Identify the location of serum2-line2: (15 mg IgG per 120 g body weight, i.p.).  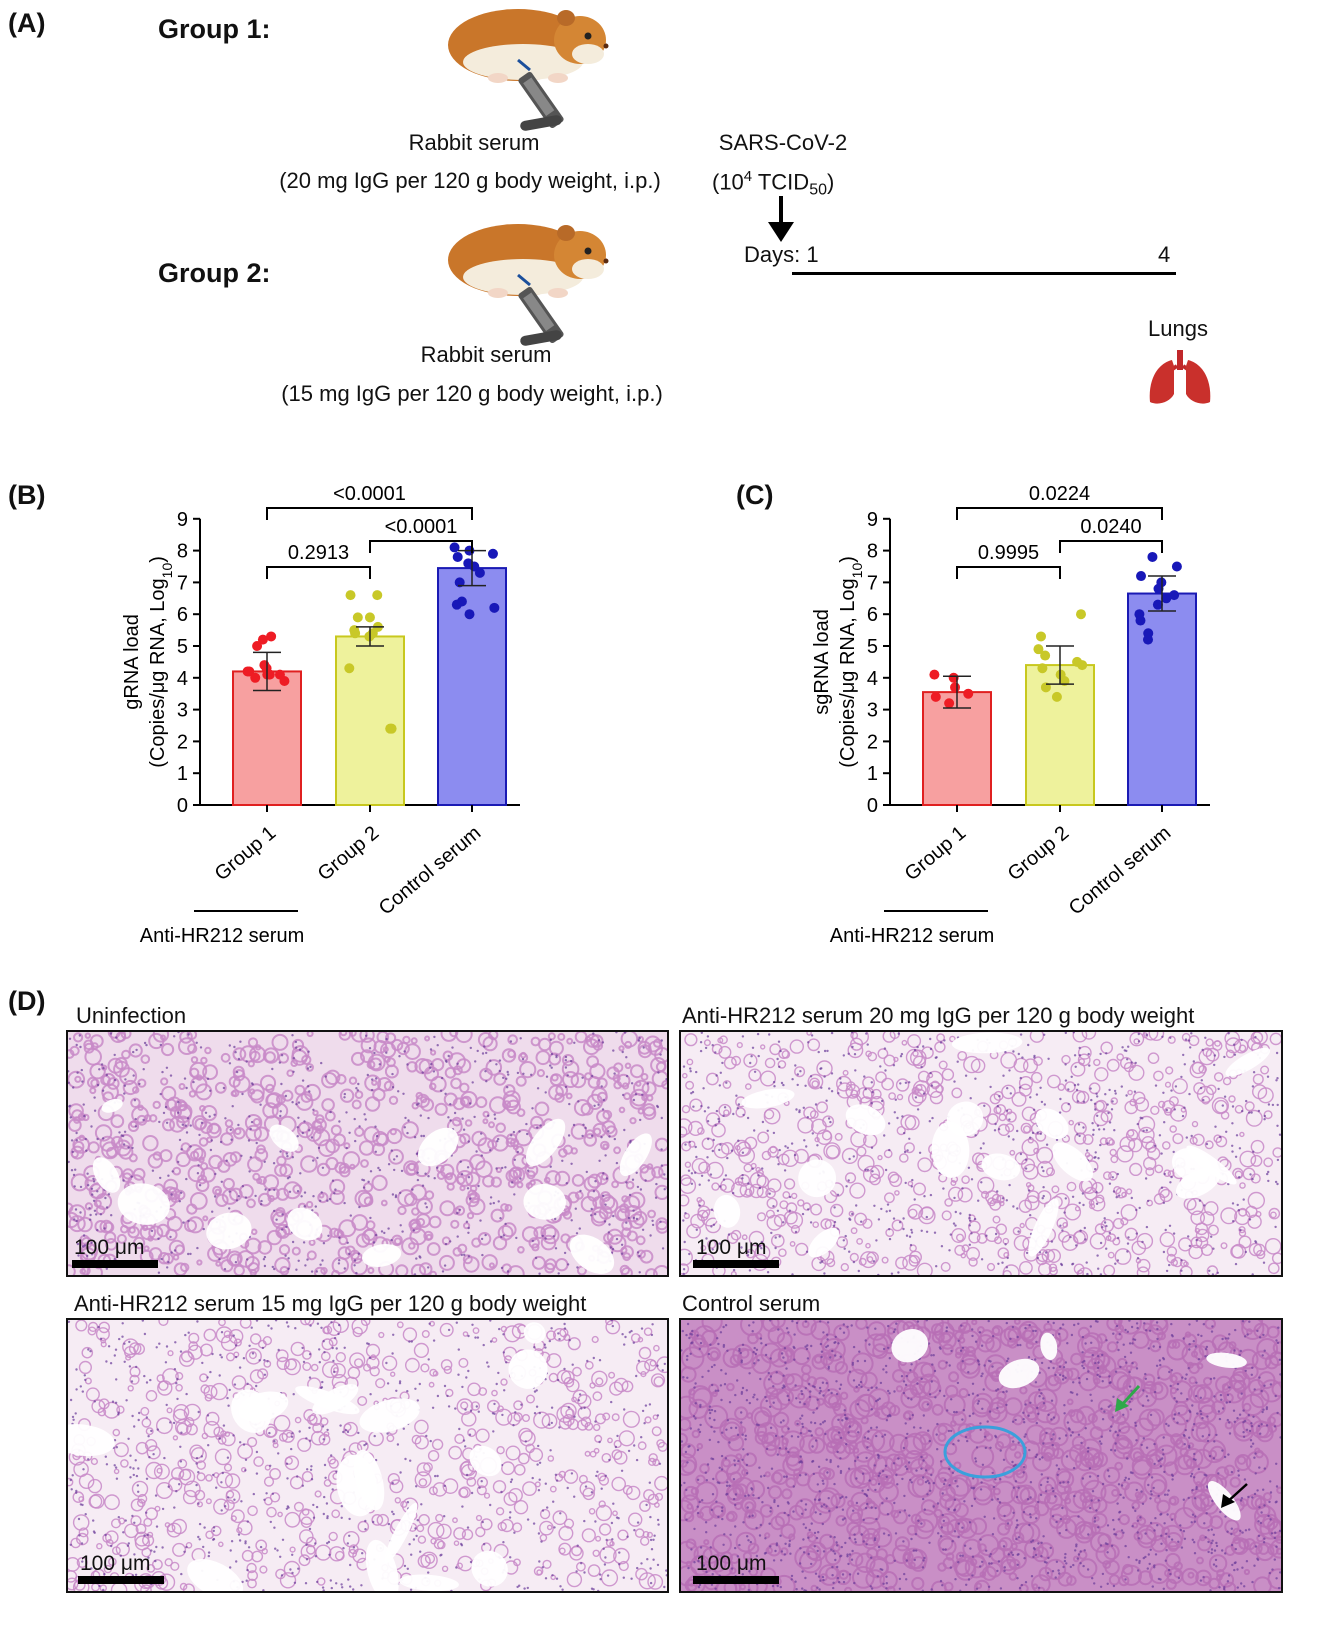
(472, 393).